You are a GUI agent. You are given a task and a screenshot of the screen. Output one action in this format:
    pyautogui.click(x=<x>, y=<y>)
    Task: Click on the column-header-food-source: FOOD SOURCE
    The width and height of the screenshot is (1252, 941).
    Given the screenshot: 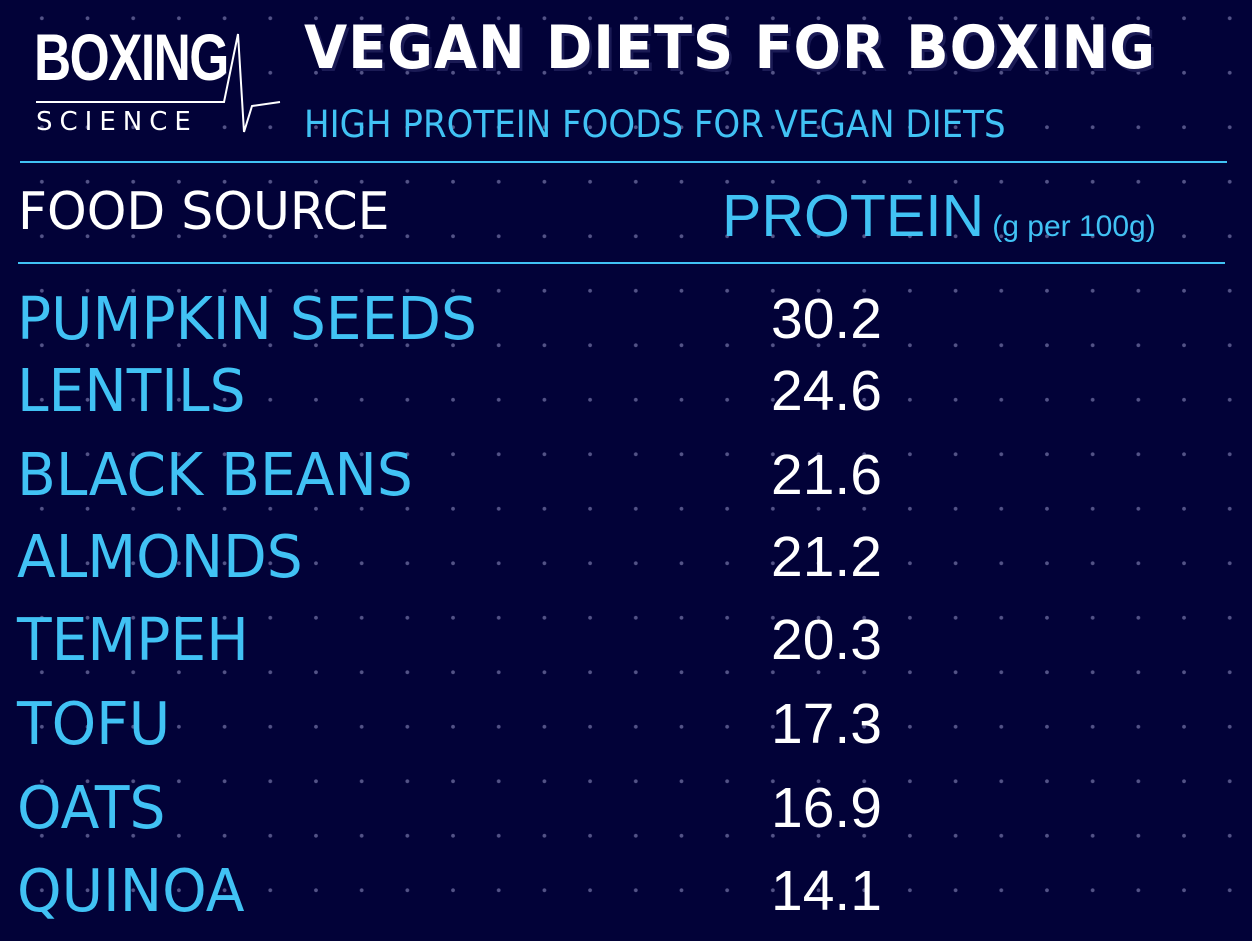 What is the action you would take?
    pyautogui.click(x=204, y=212)
    